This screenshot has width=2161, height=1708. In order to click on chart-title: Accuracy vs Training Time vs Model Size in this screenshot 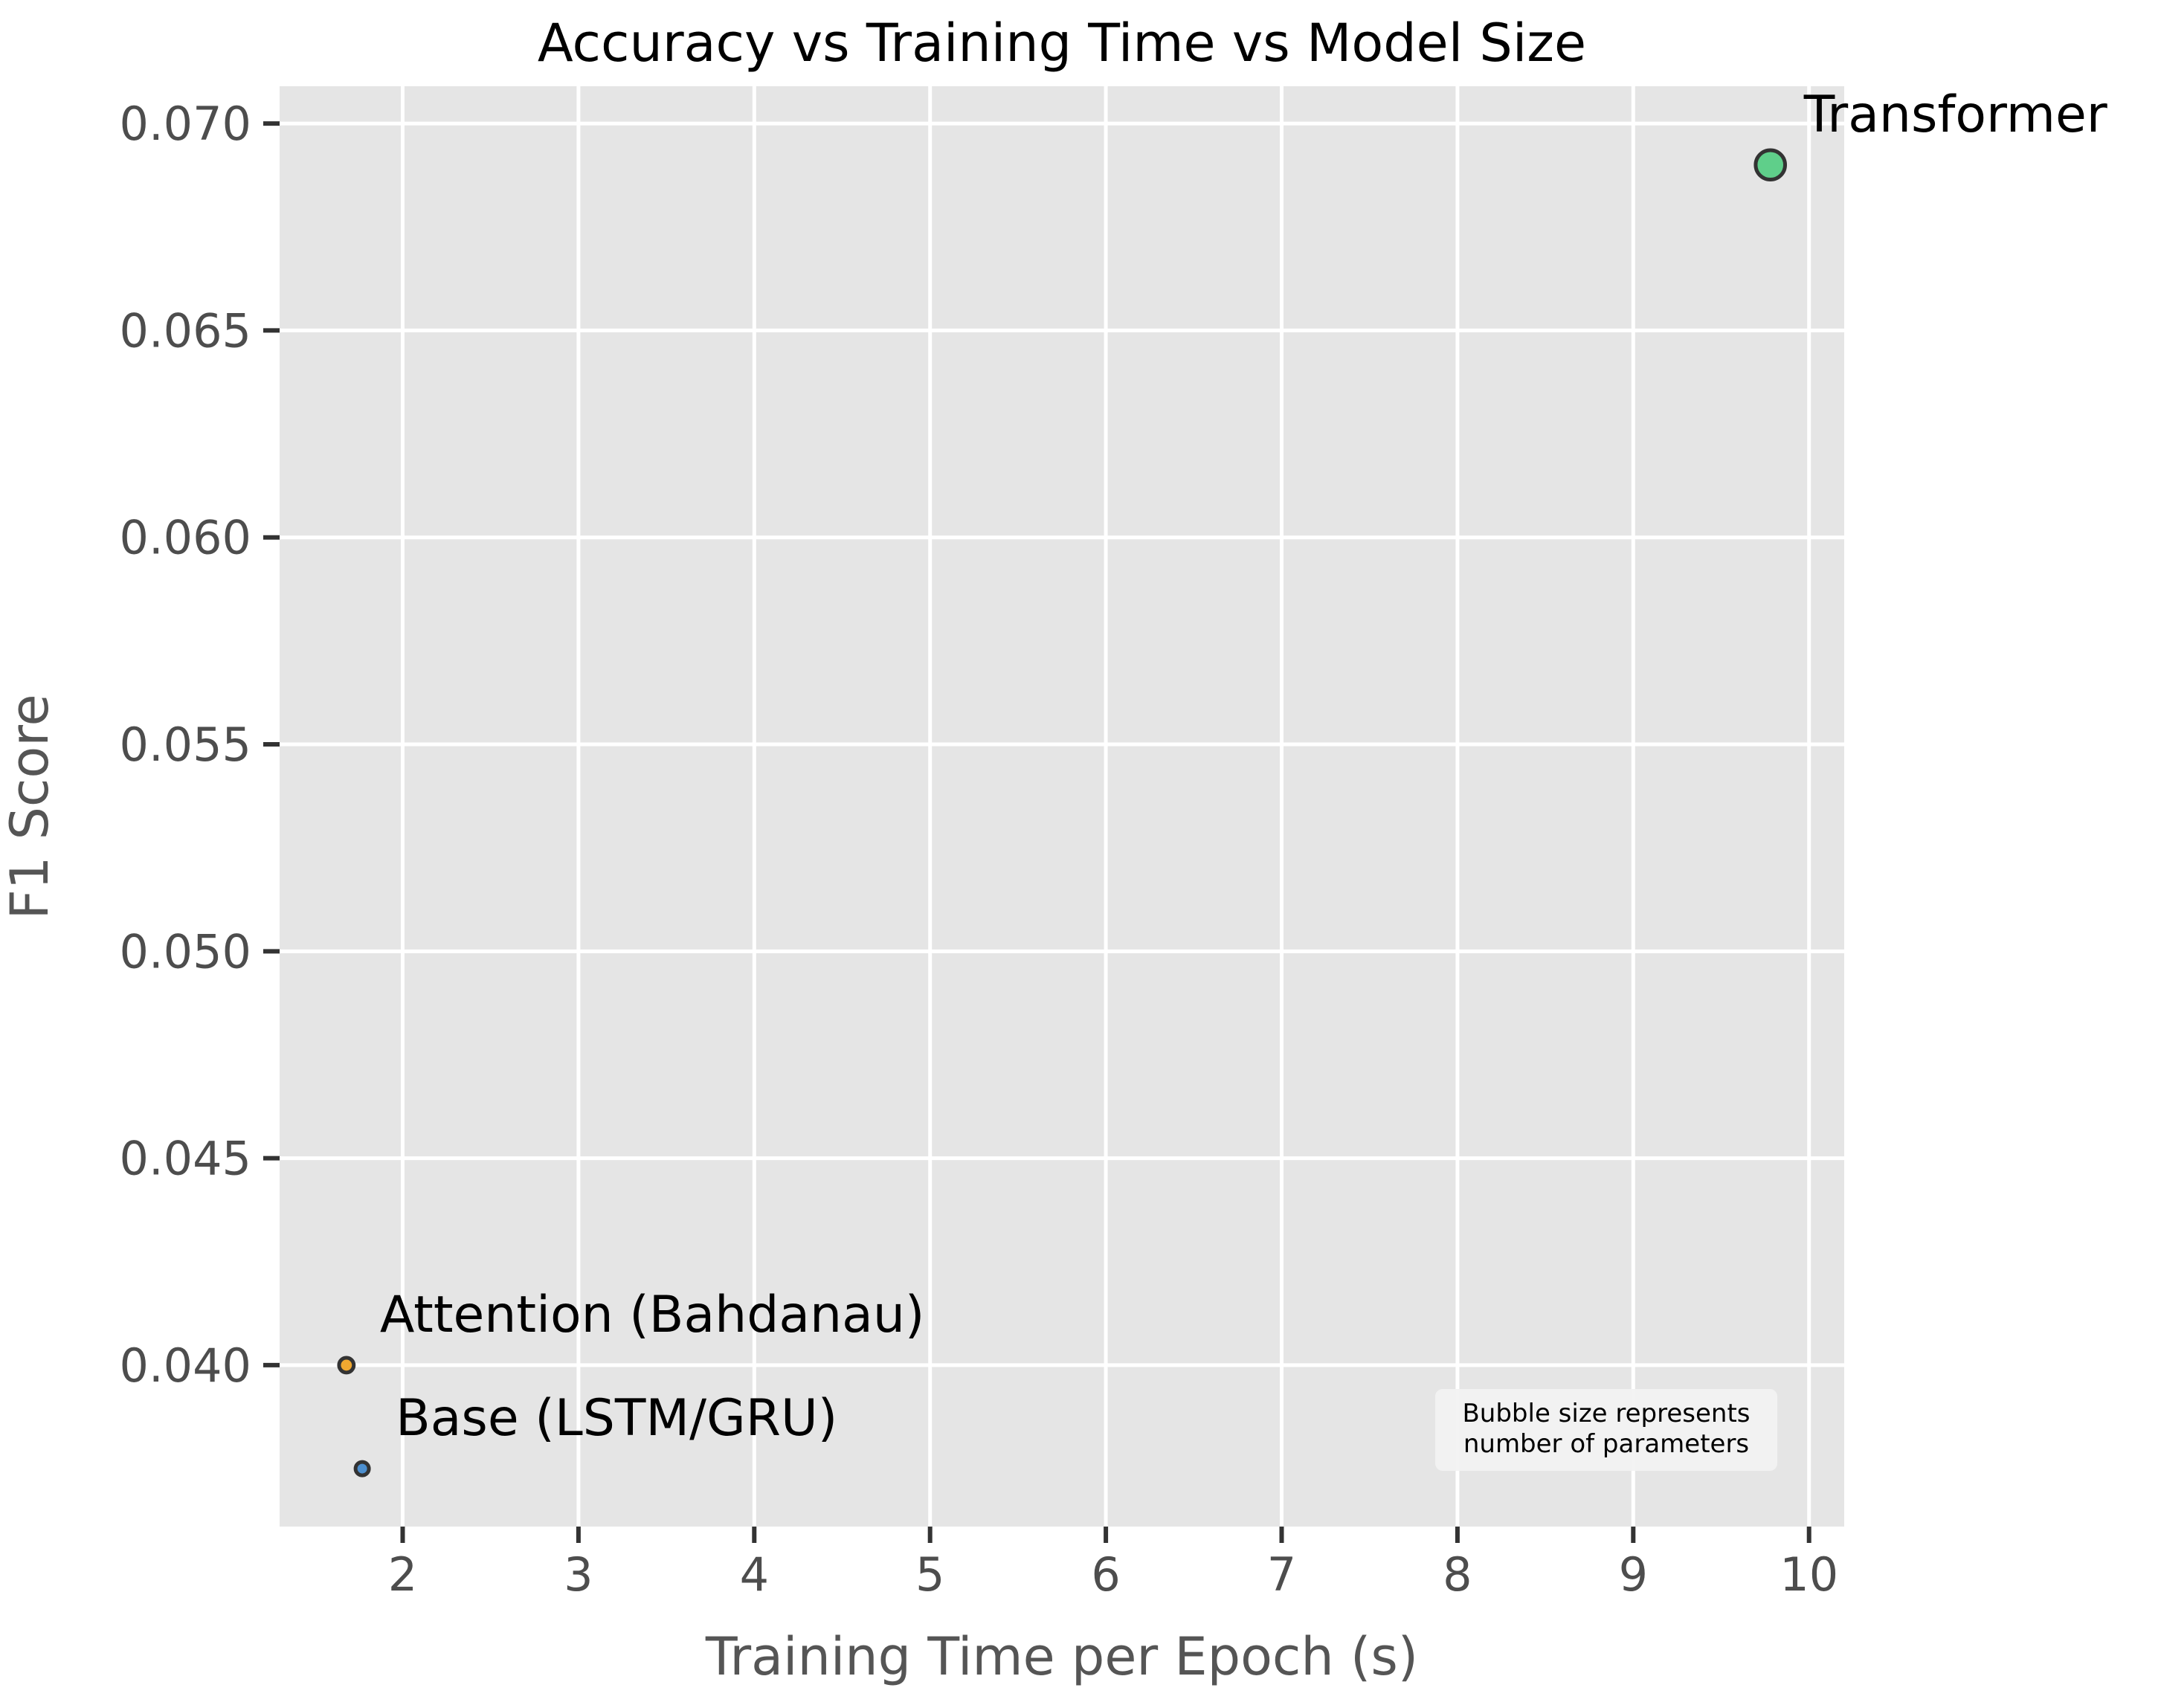, I will do `click(1062, 43)`.